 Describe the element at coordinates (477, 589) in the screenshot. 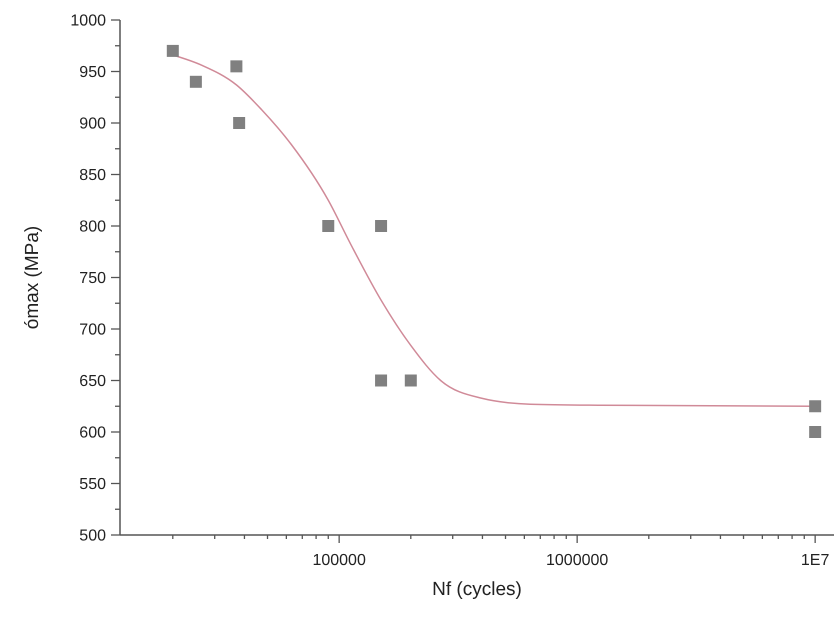

I see `x-axis-title: Nf (cycles)` at that location.